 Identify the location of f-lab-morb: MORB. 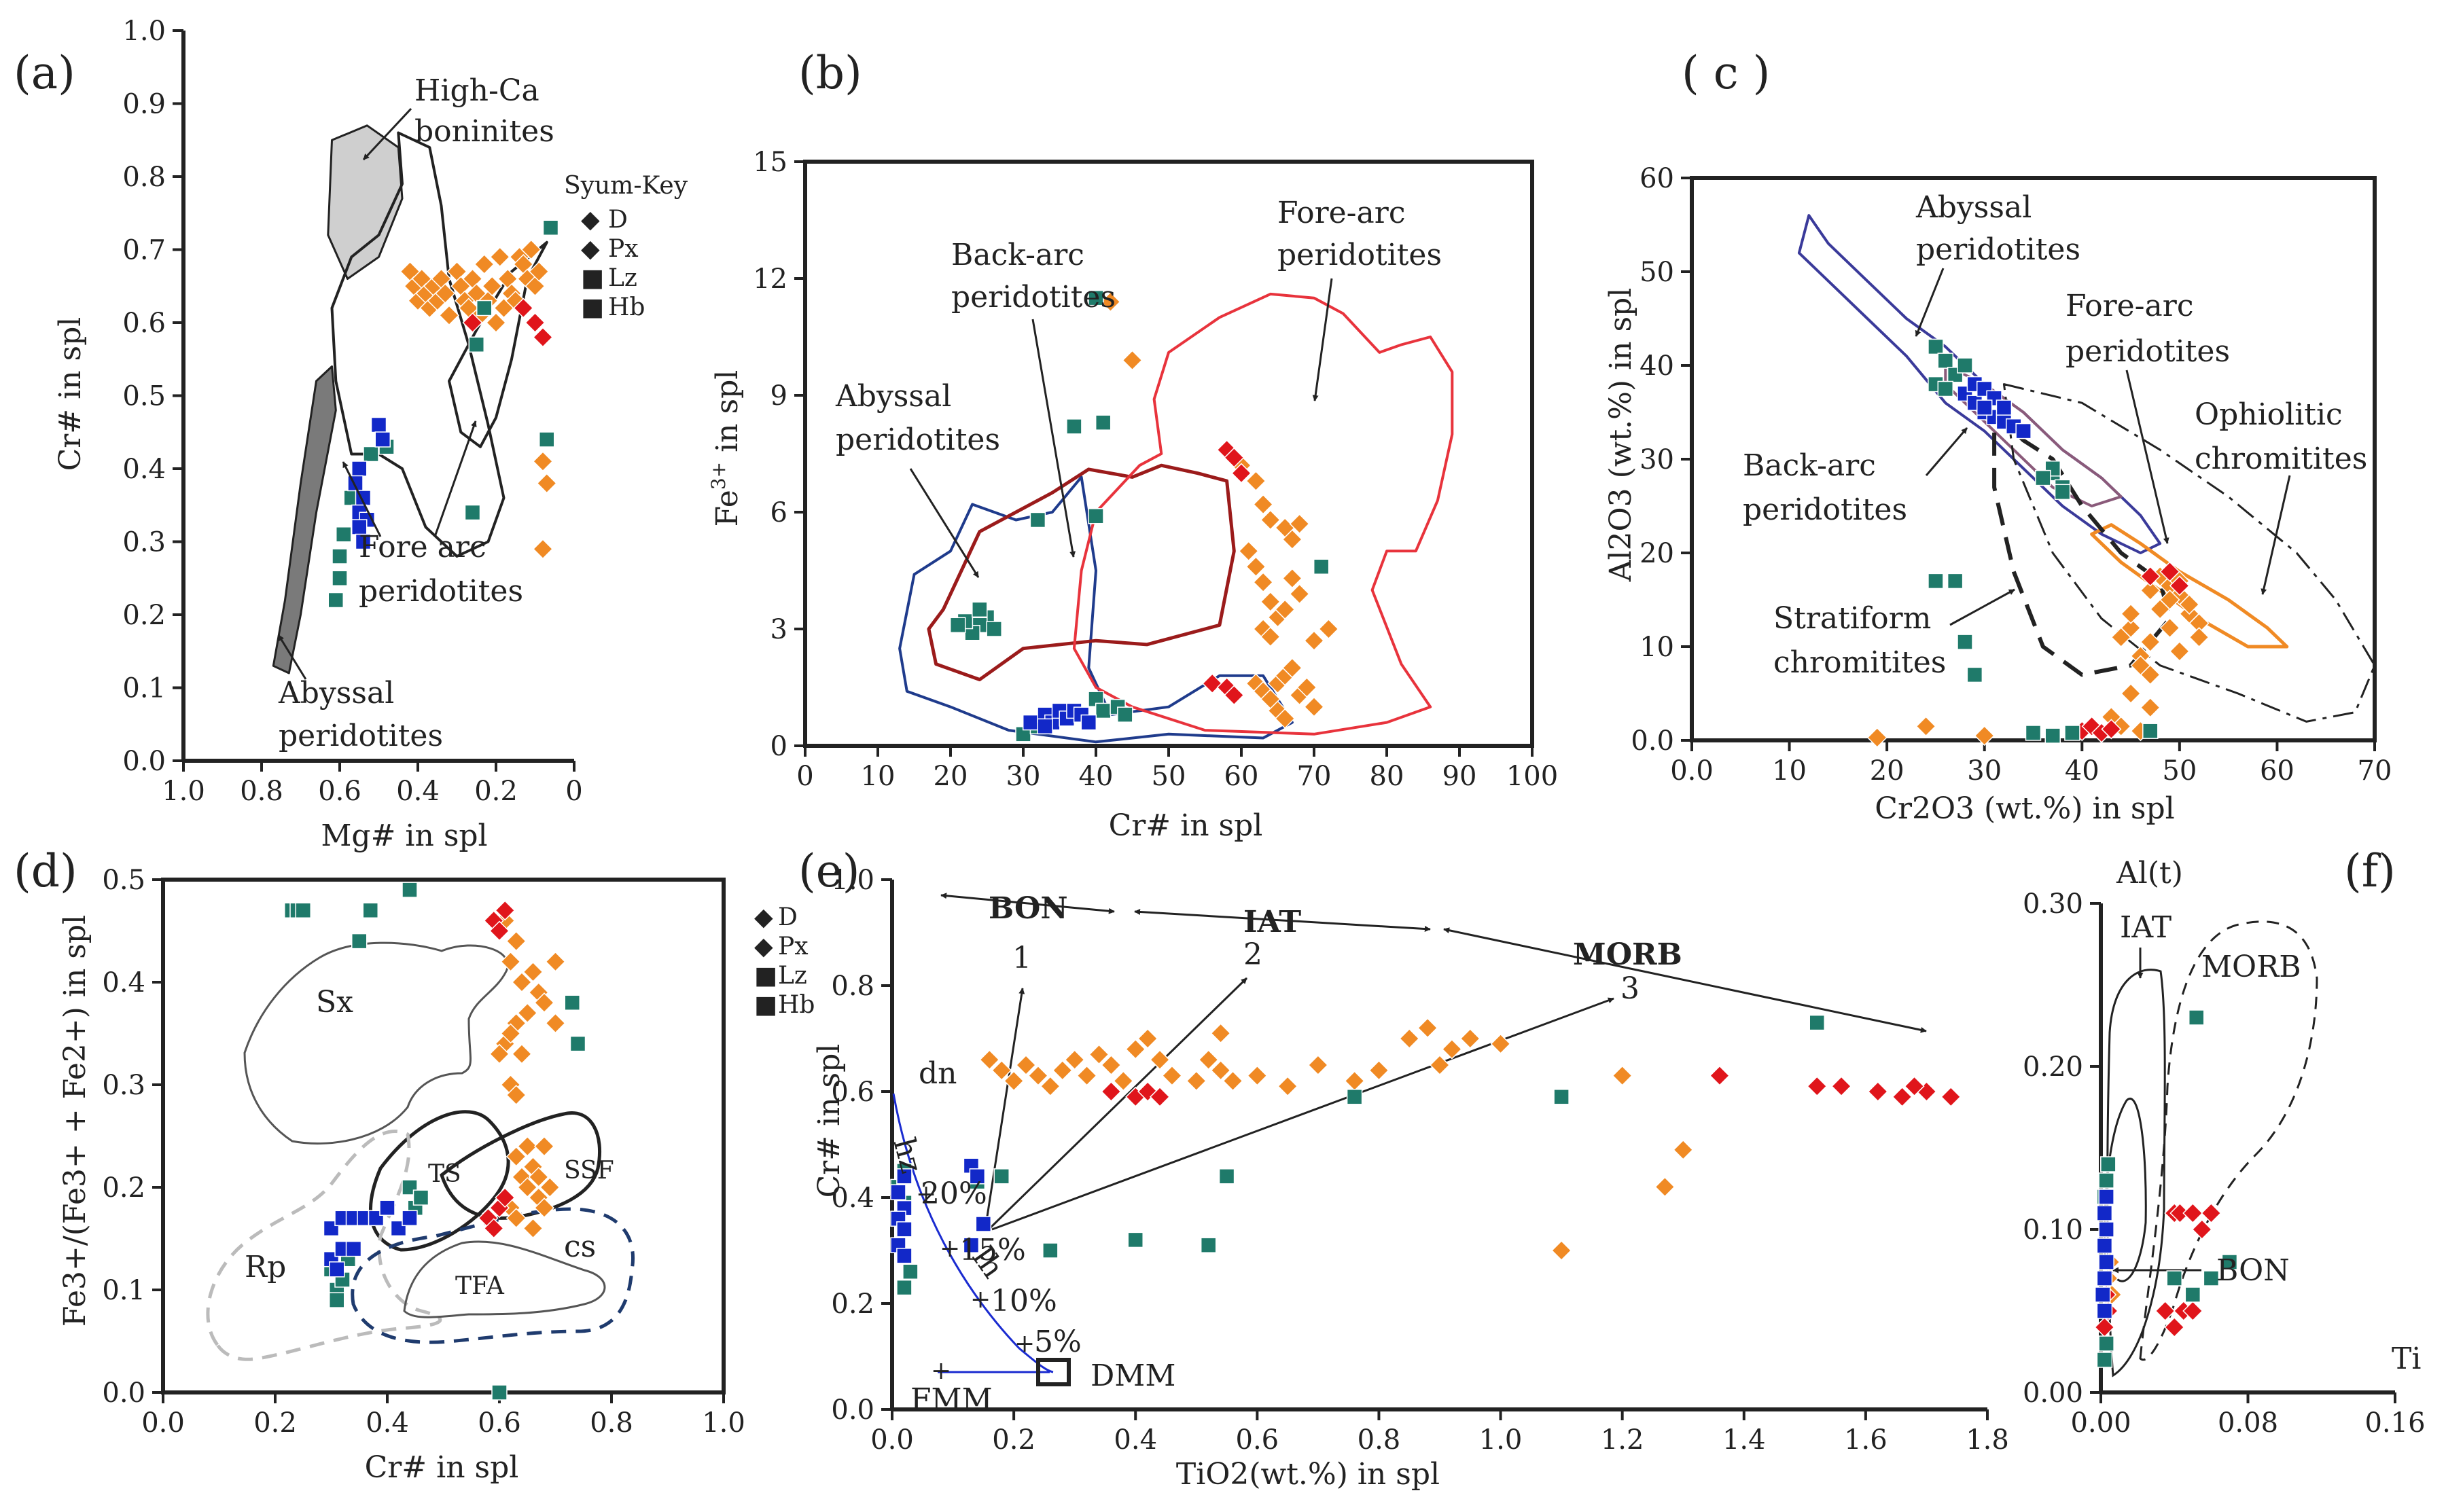
(2251, 967).